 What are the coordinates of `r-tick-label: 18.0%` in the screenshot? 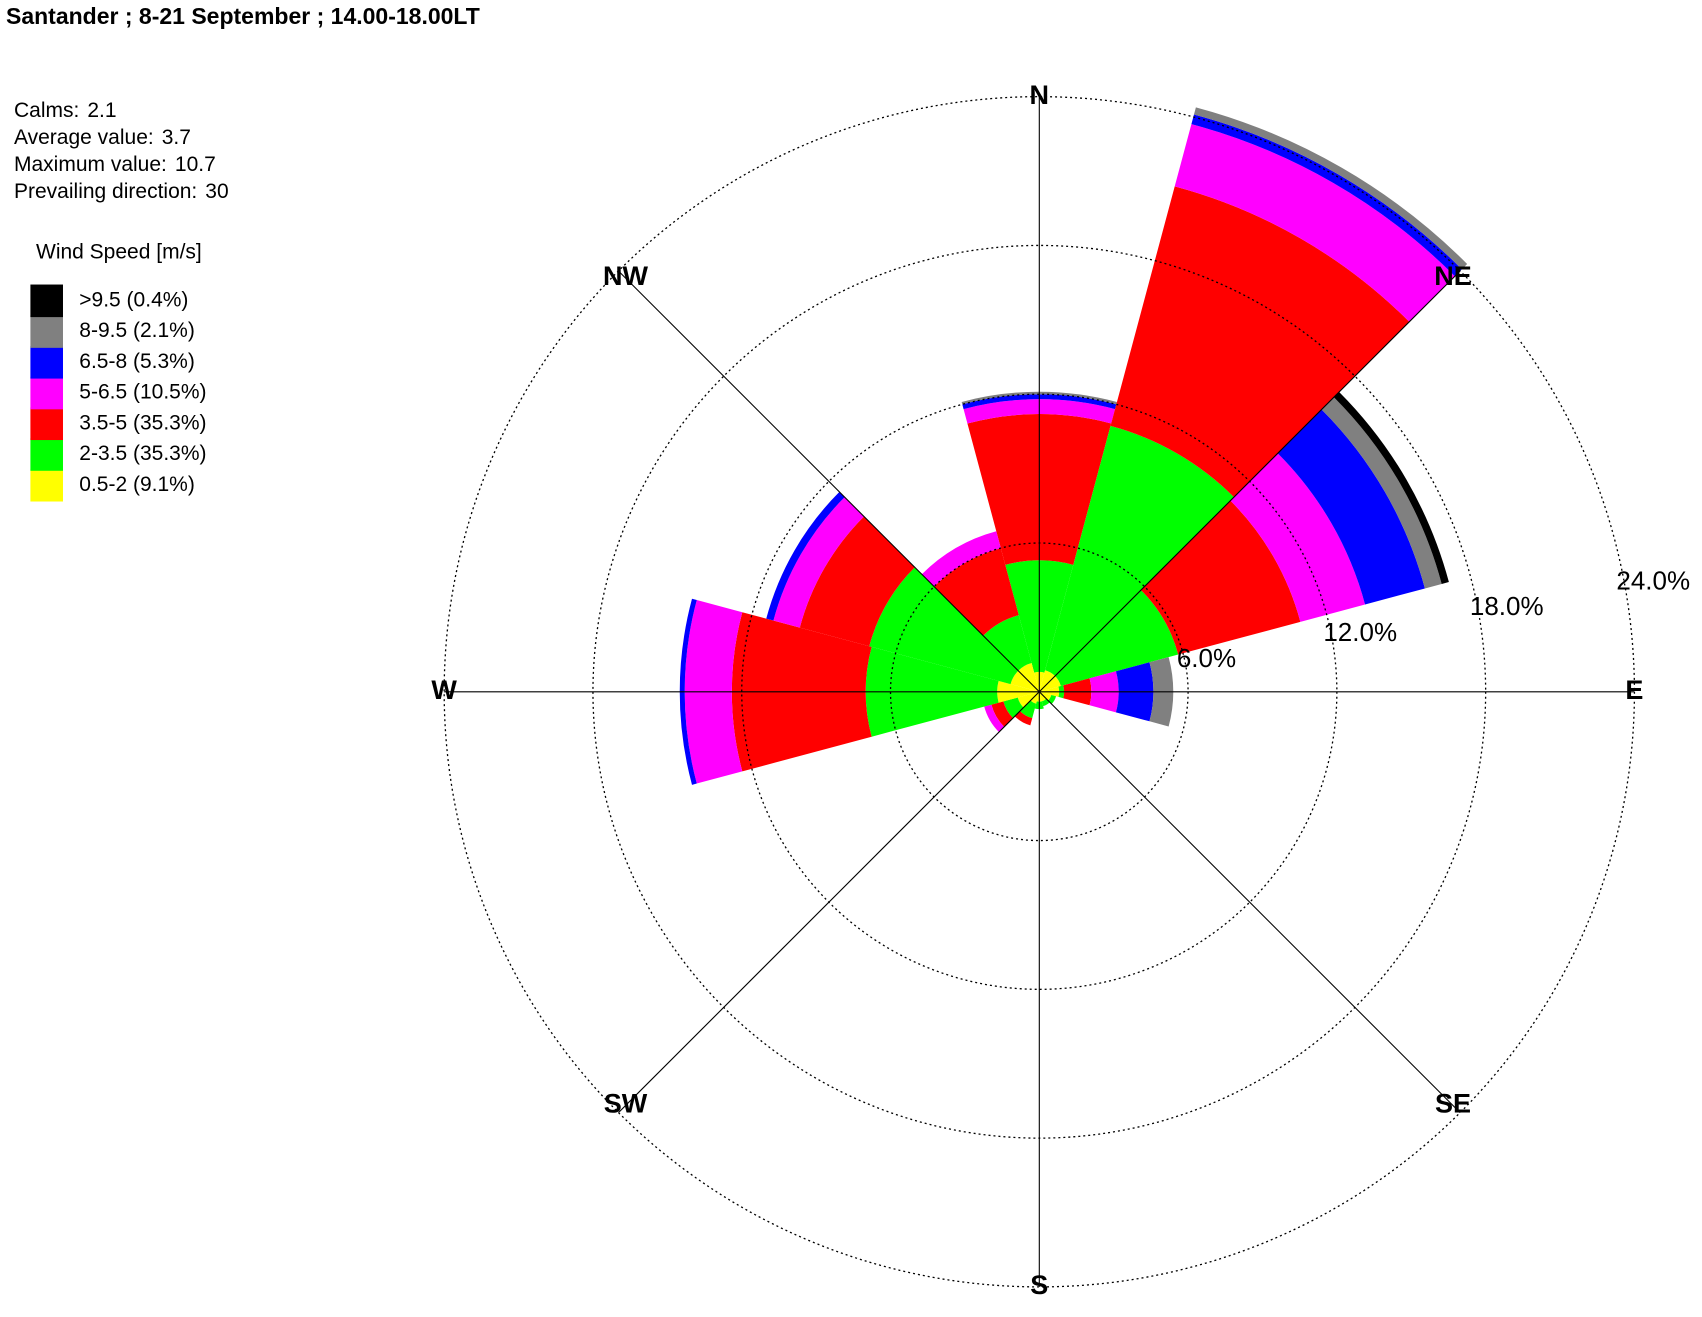 It's located at (1507, 606).